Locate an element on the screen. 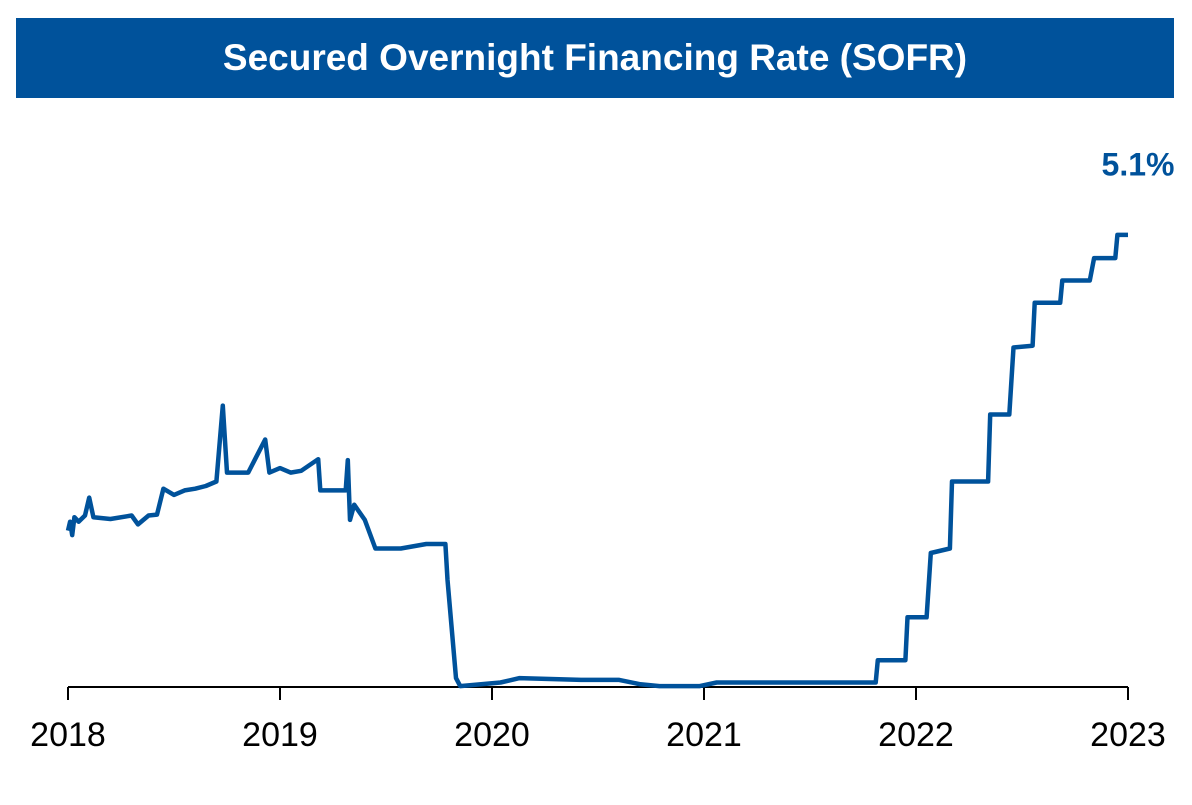 The width and height of the screenshot is (1192, 805). title-banner is located at coordinates (595, 58).